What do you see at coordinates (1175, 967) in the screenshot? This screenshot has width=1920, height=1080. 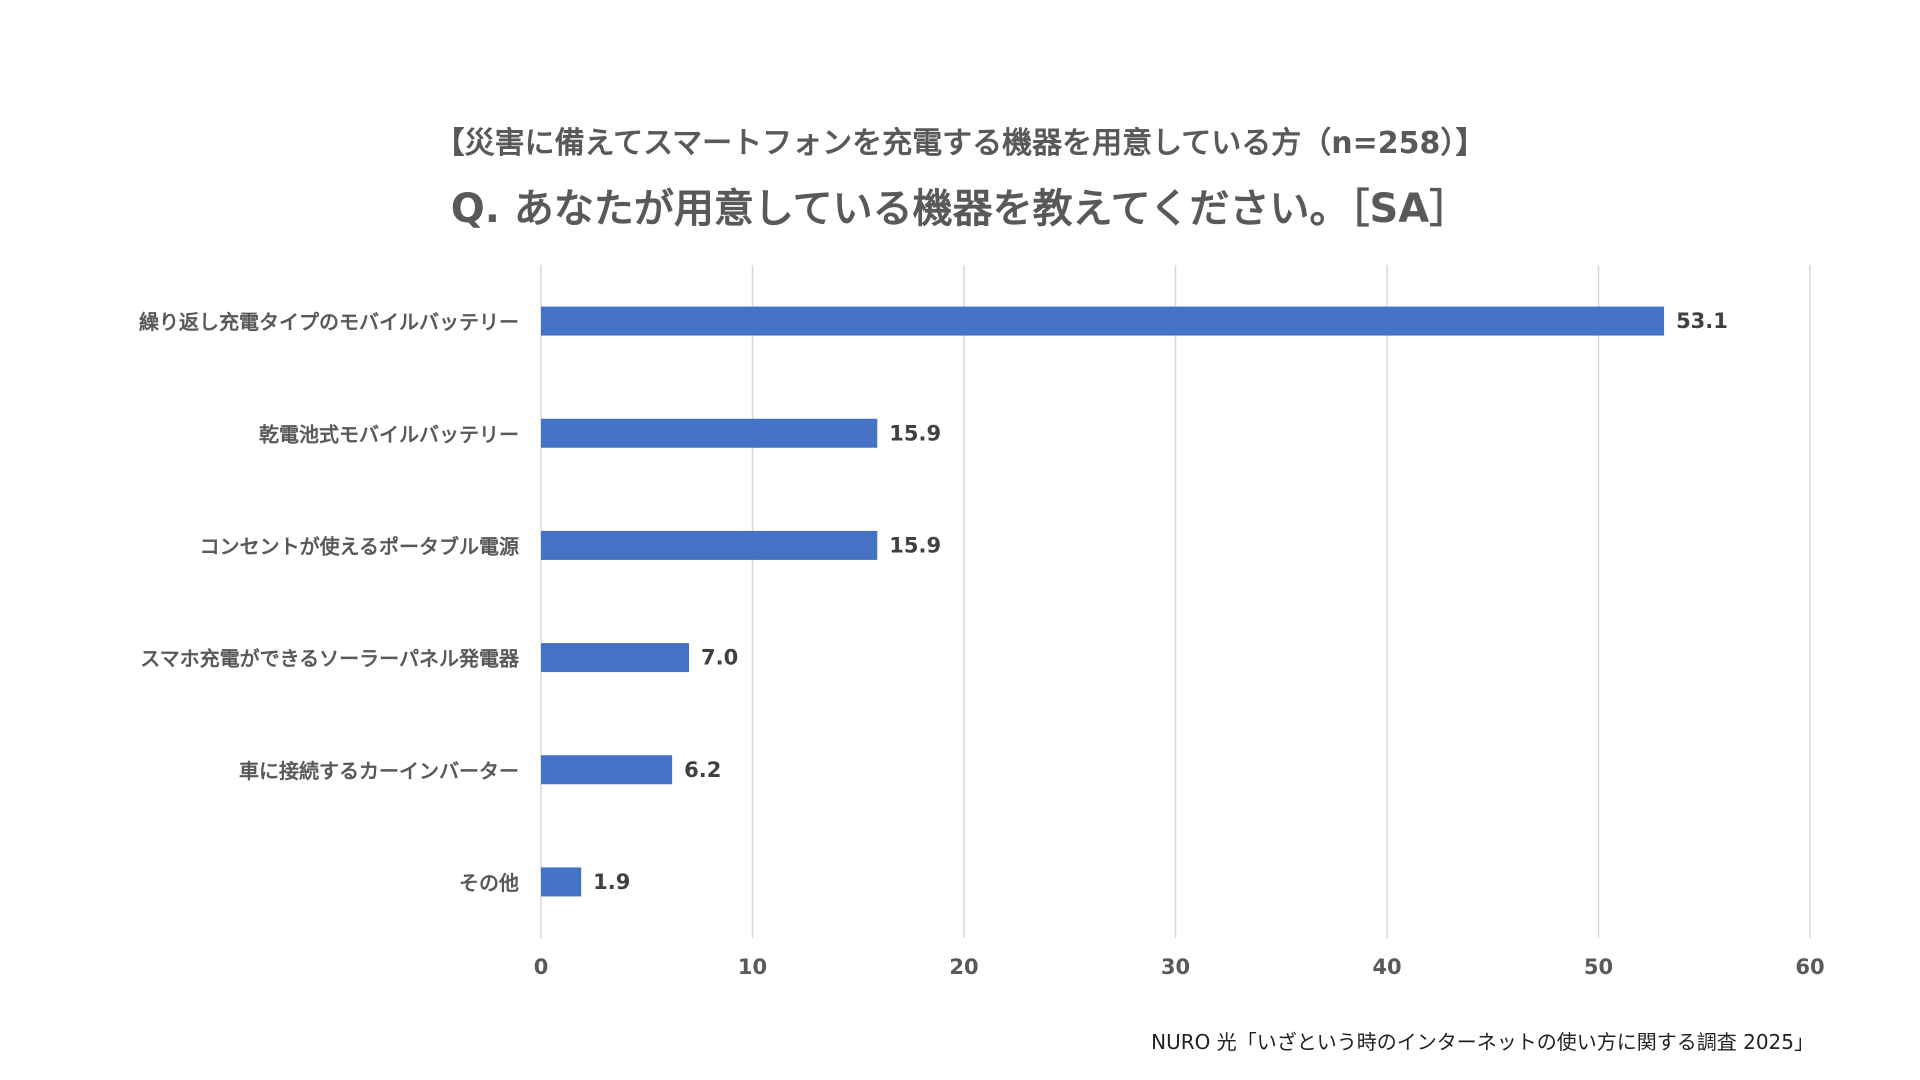 I see `x-tick-label: 30` at bounding box center [1175, 967].